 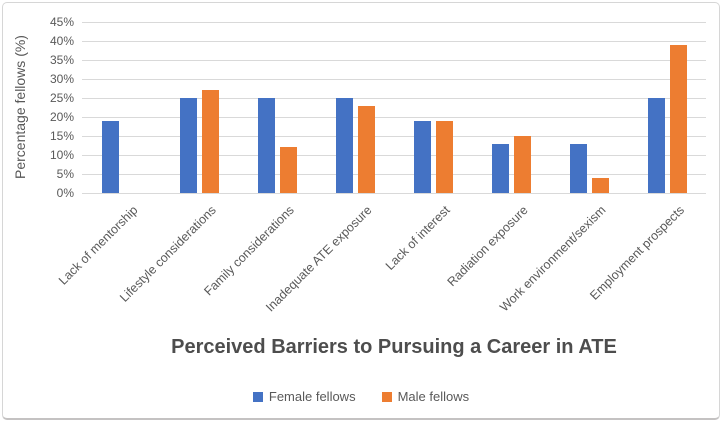 What do you see at coordinates (61, 22) in the screenshot?
I see `y-tick-label: 45%` at bounding box center [61, 22].